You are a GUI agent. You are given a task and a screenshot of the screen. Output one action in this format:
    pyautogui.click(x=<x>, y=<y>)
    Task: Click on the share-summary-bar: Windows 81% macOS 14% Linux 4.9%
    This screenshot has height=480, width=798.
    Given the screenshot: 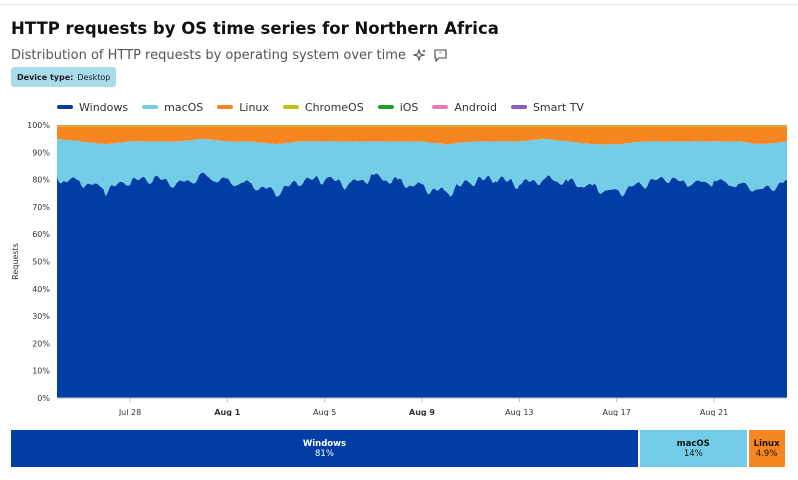 What is the action you would take?
    pyautogui.click(x=400, y=448)
    